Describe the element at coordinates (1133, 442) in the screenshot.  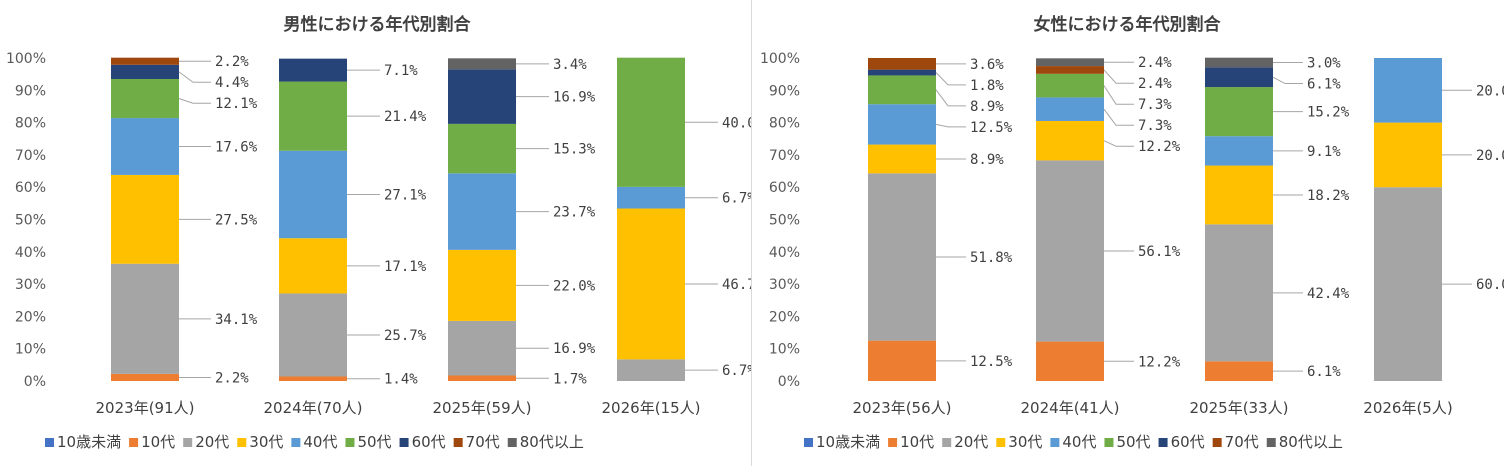
I see `female-legend-label: 50代` at that location.